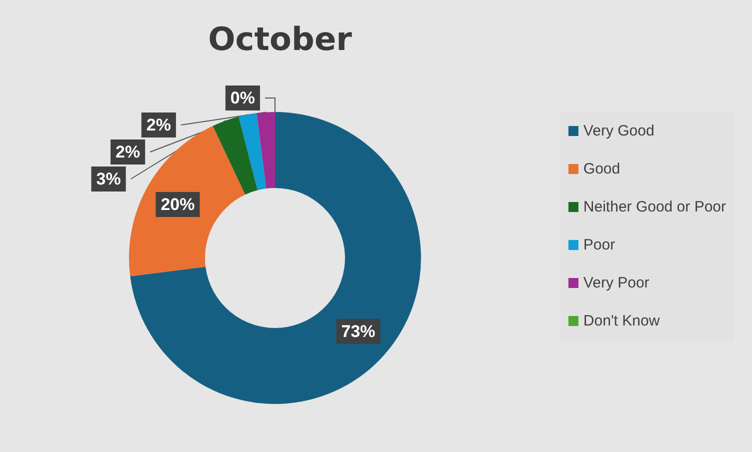  I want to click on text: 0%, so click(242, 98).